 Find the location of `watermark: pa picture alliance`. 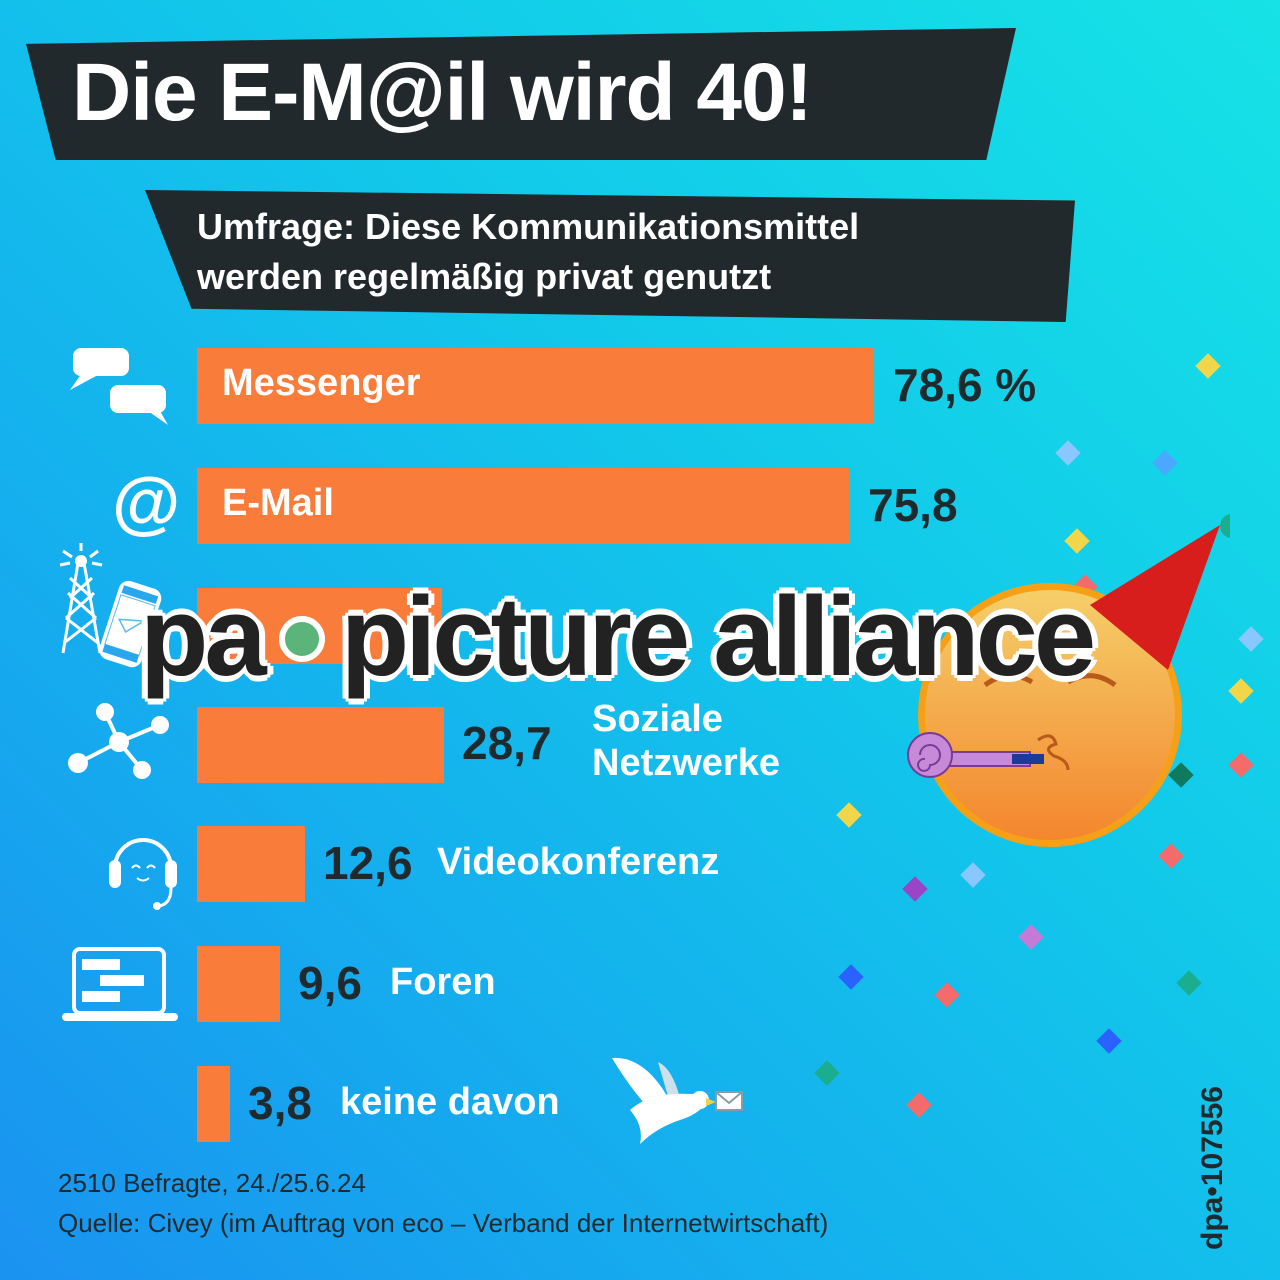

watermark: pa picture alliance is located at coordinates (618, 636).